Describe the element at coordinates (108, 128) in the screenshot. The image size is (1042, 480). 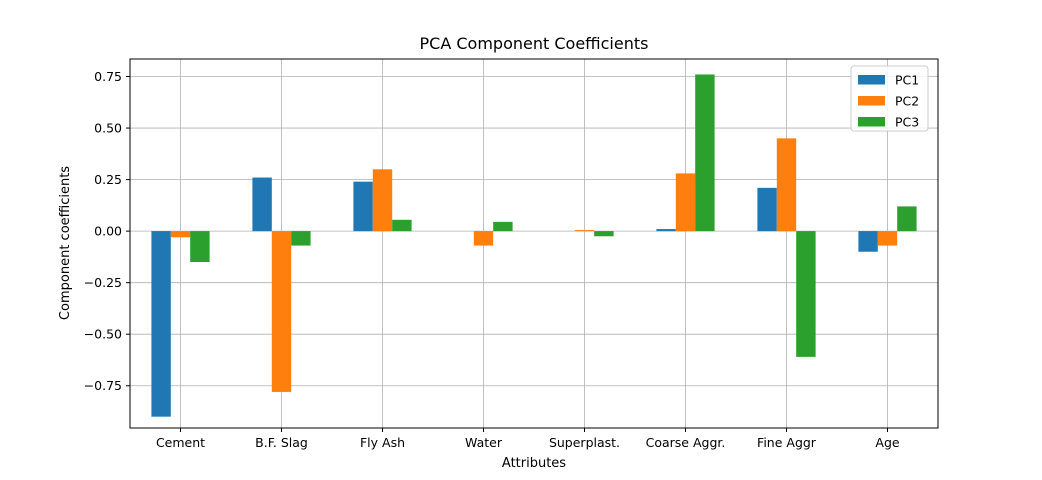
I see `y-tick-label: 0.50` at that location.